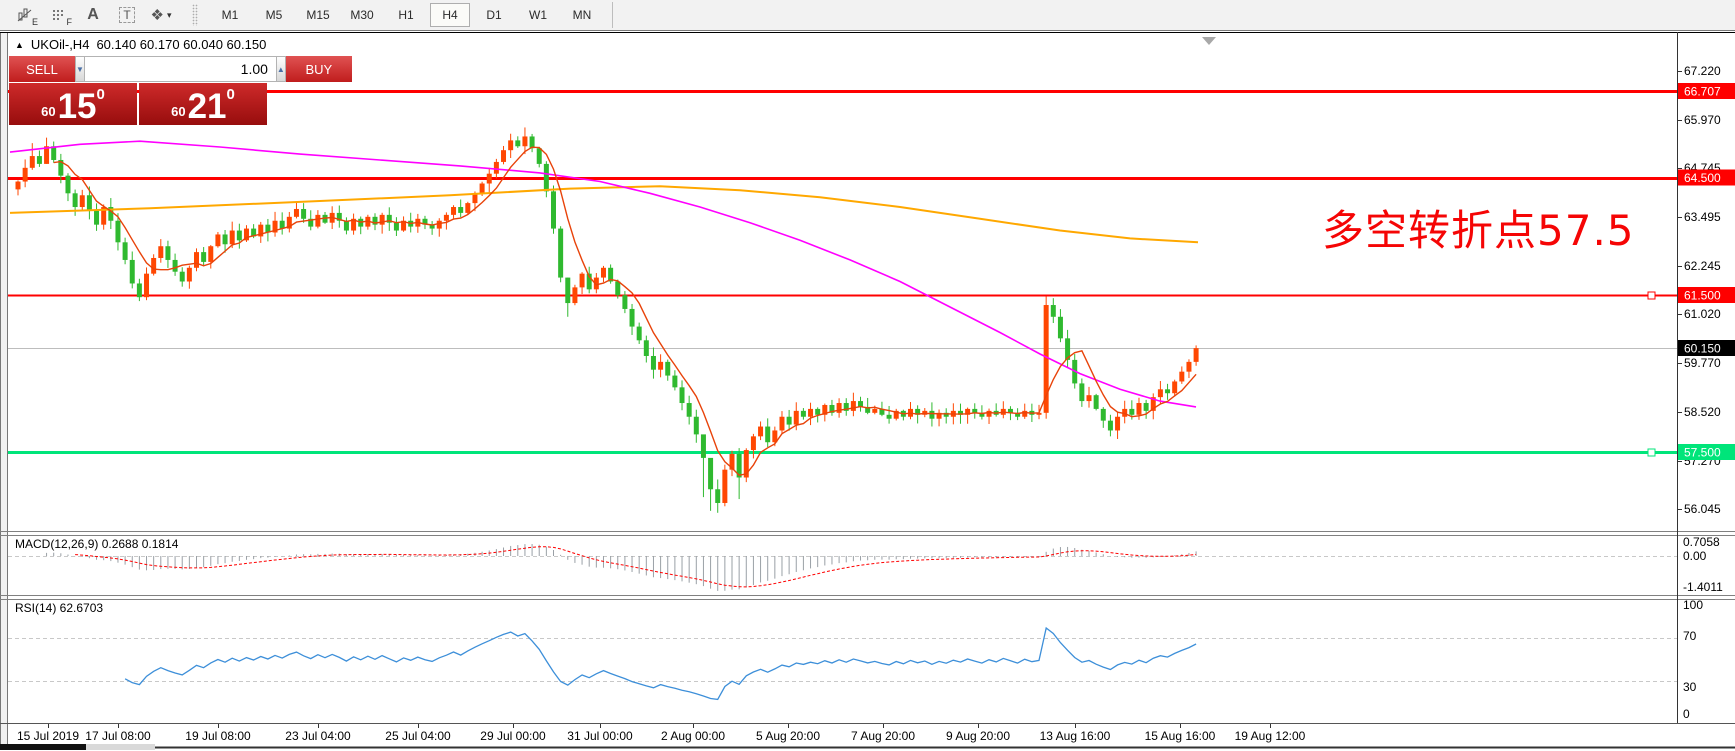 This screenshot has width=1735, height=751. Describe the element at coordinates (1478, 230) in the screenshot. I see `chart-annotation-text: 多空转折点57.5` at that location.